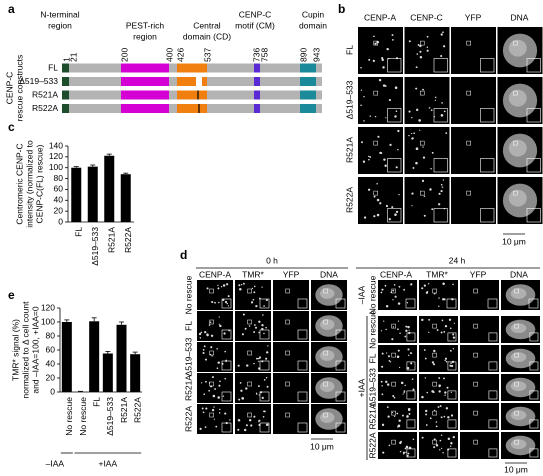 This screenshot has width=543, height=476. What do you see at coordinates (15, 350) in the screenshot?
I see `y-axis-label: TMR* signal (%)` at bounding box center [15, 350].